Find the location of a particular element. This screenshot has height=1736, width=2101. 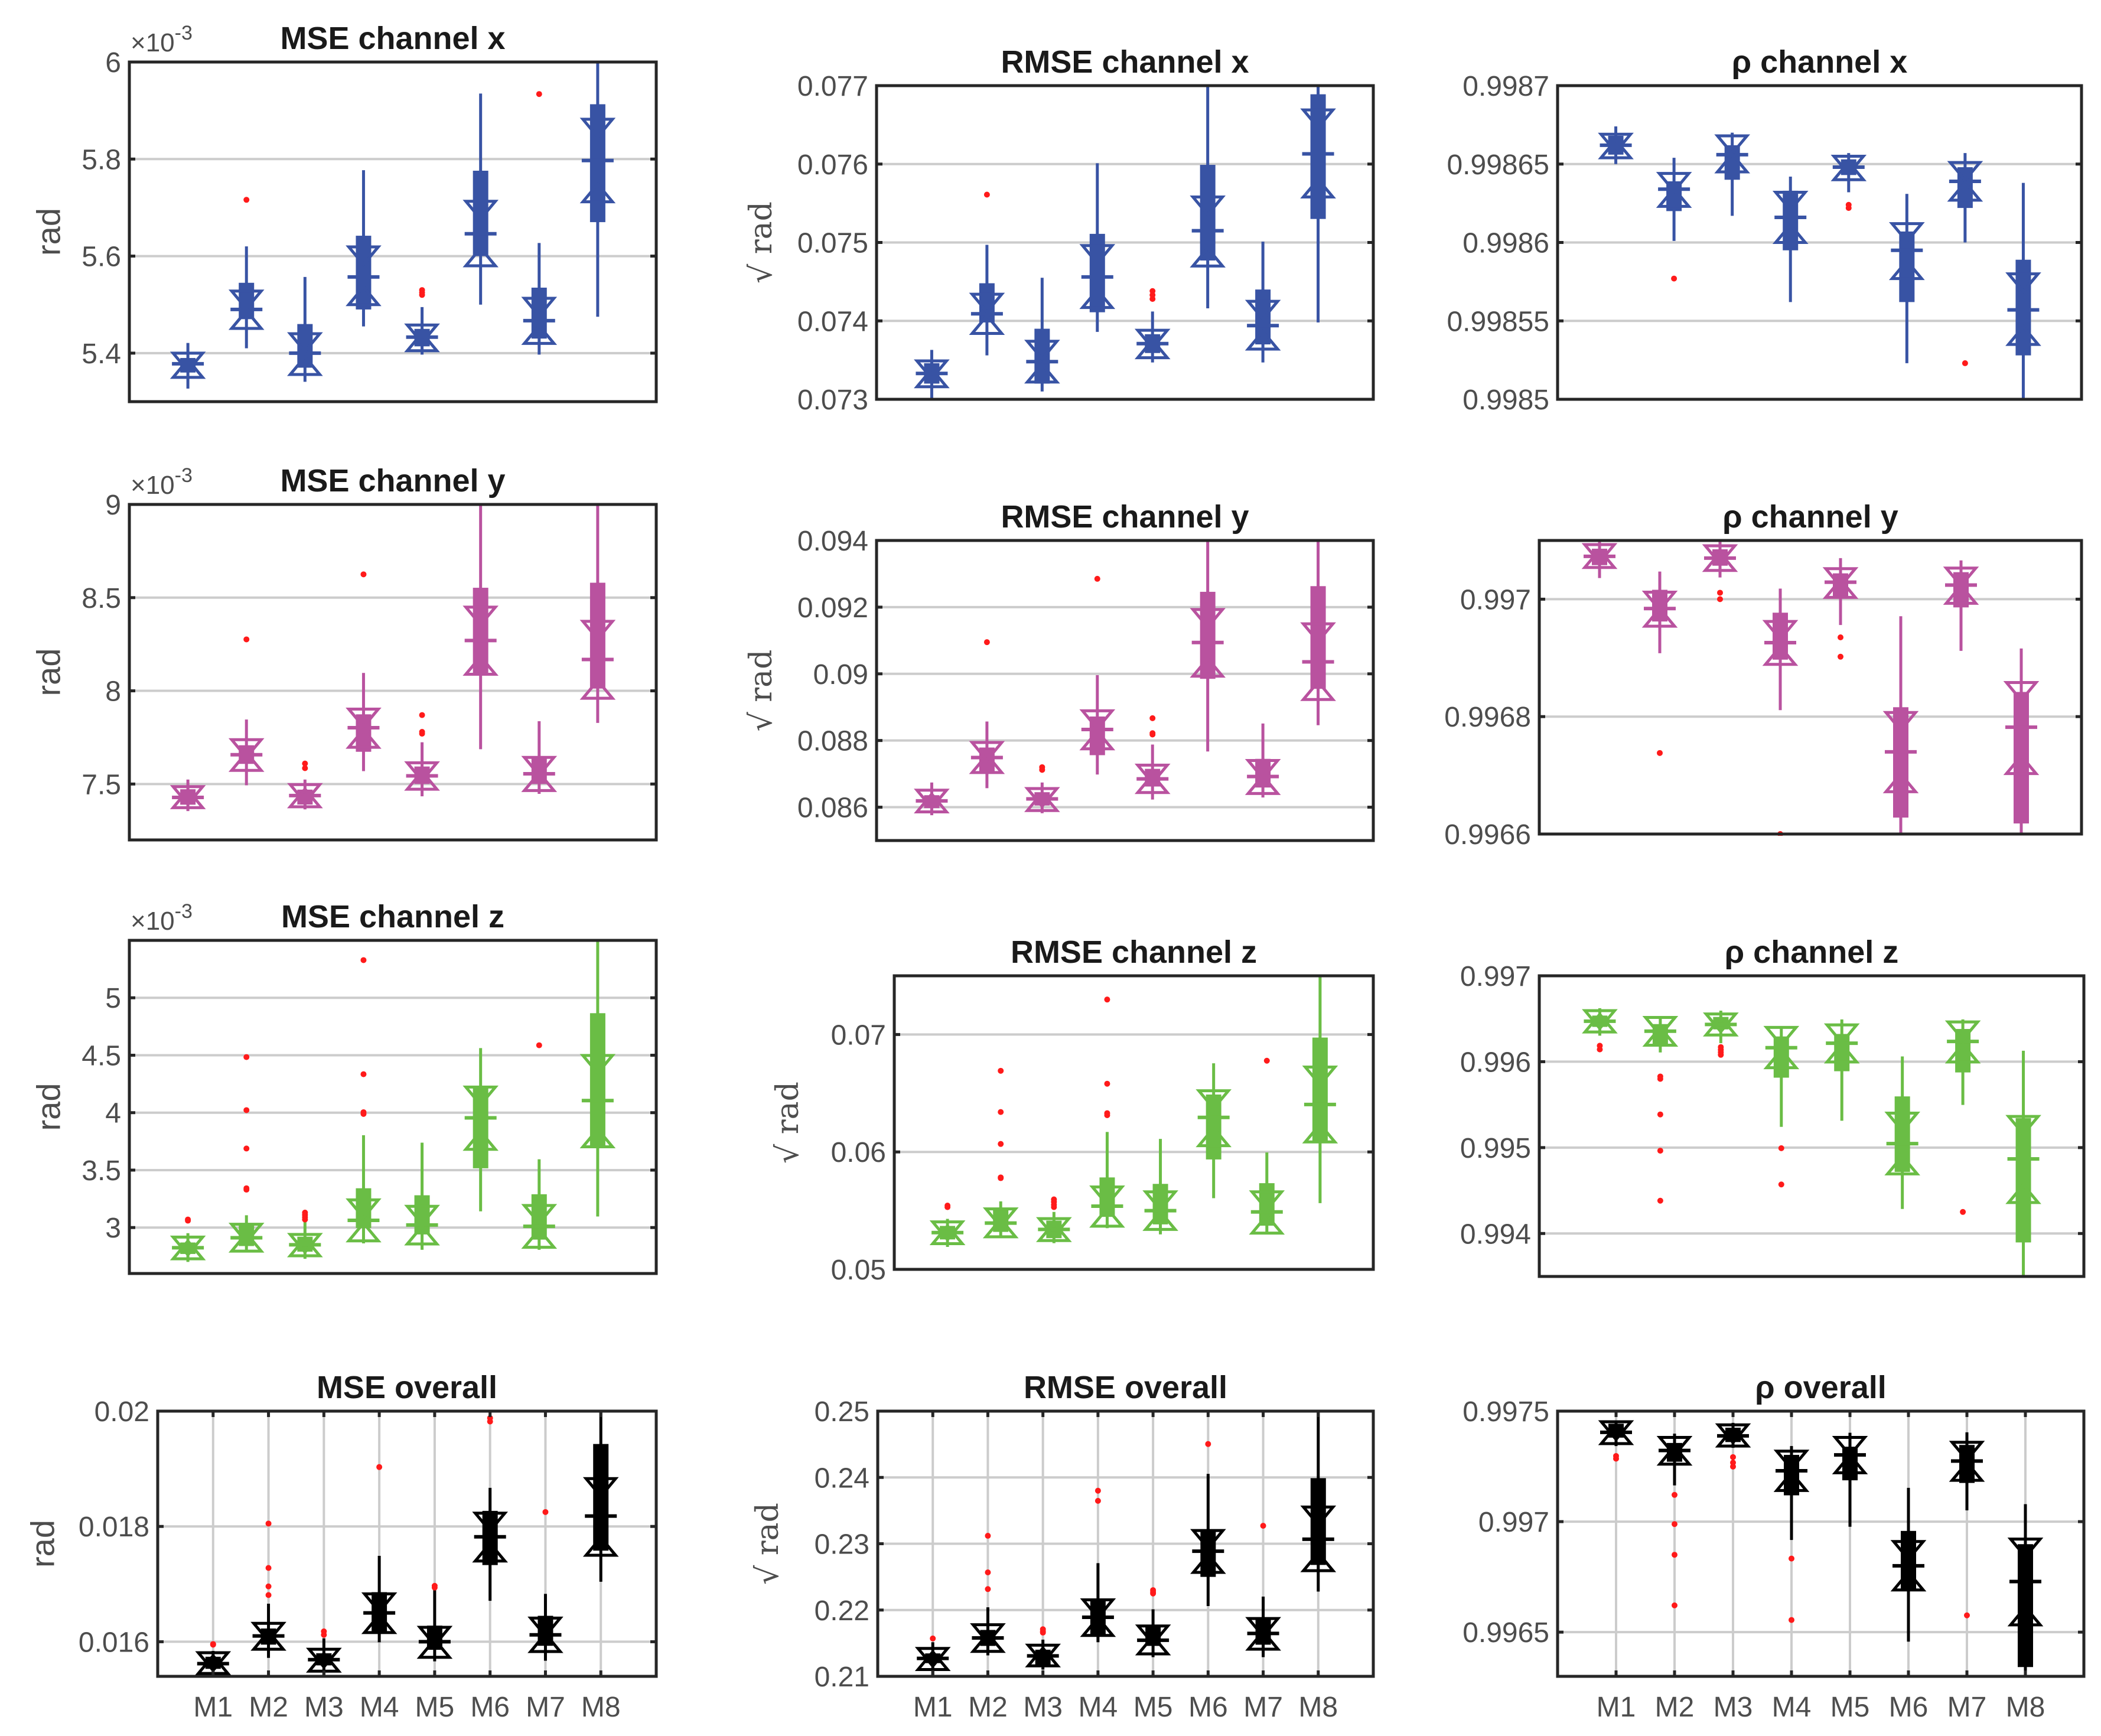

chart-title: ρ channel x is located at coordinates (1820, 62).